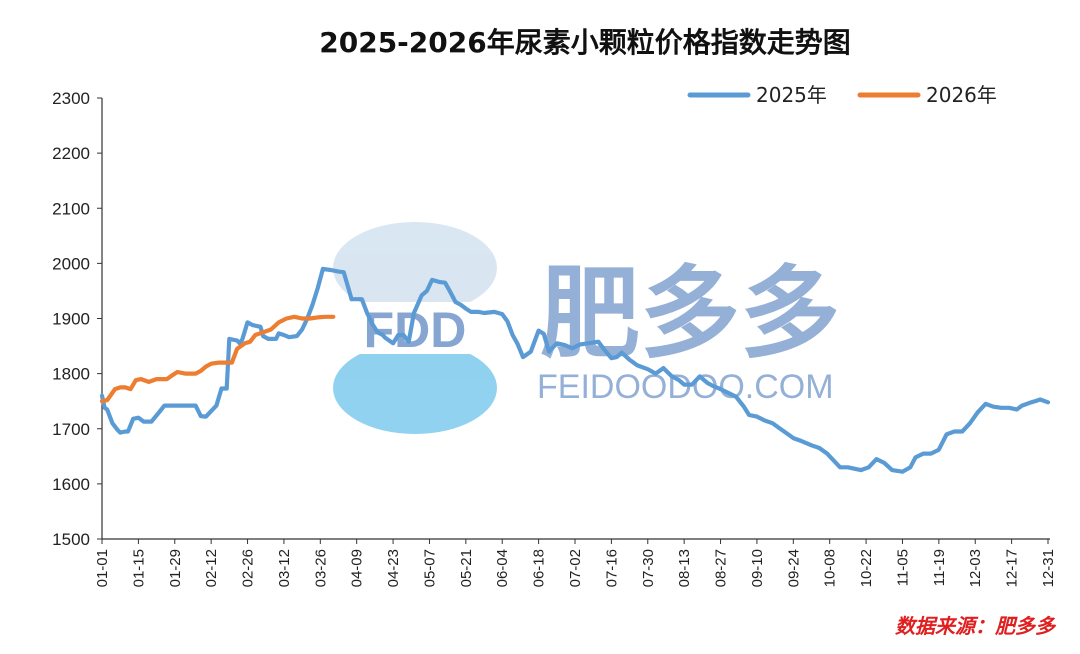  I want to click on x-tick-label: 01-29, so click(175, 568).